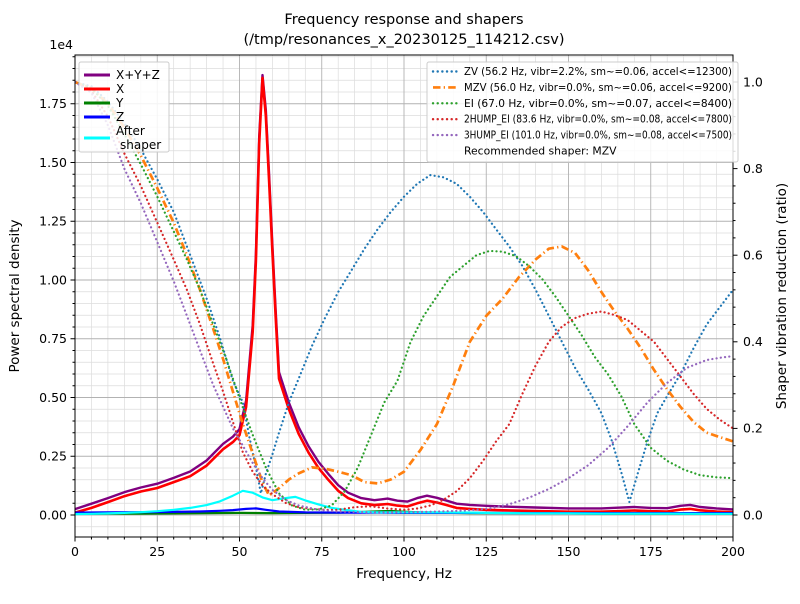 This screenshot has width=800, height=604. Describe the element at coordinates (240, 551) in the screenshot. I see `x-tick-label: 50` at that location.